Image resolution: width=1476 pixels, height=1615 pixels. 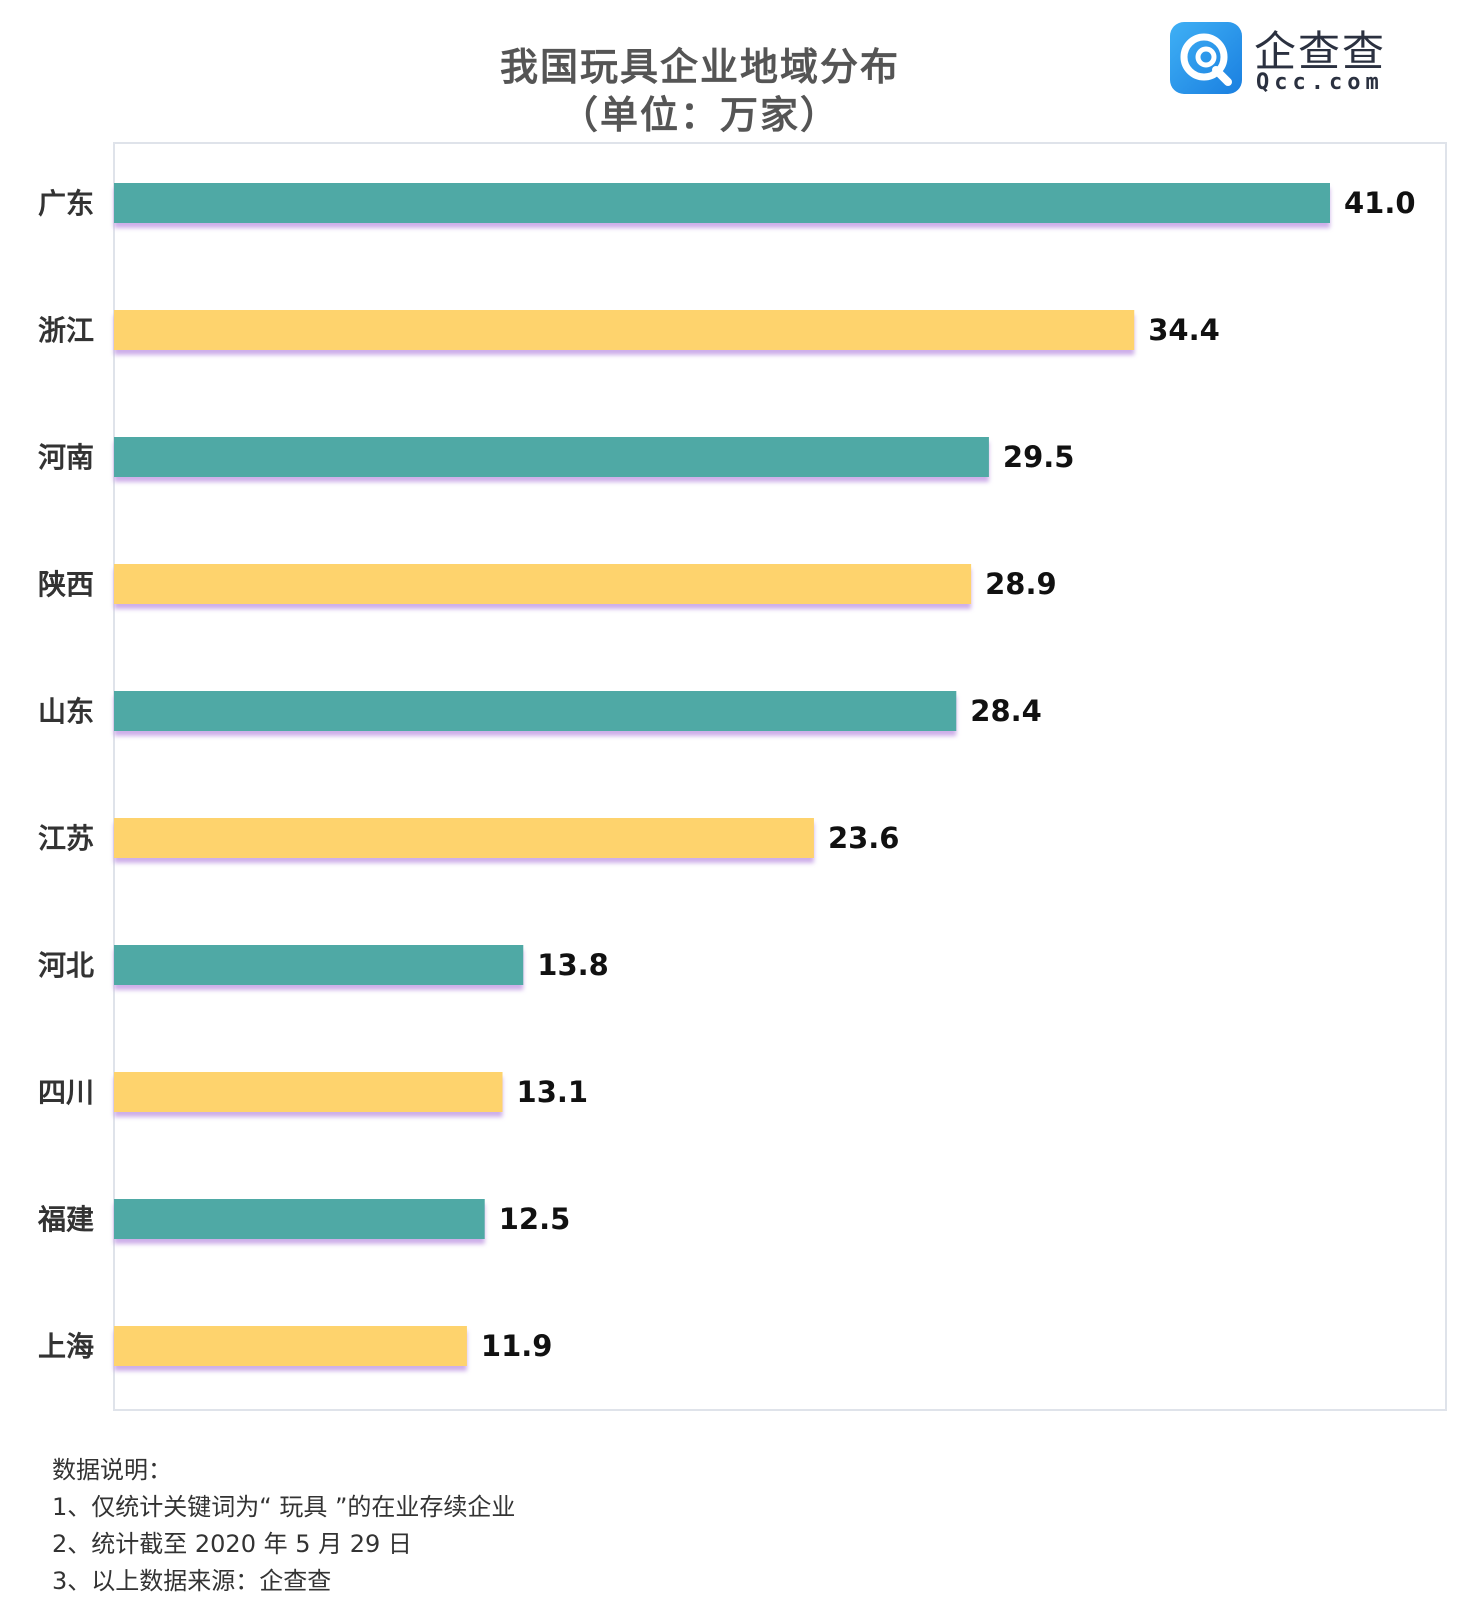 I want to click on category-label: 河南, so click(x=66, y=457).